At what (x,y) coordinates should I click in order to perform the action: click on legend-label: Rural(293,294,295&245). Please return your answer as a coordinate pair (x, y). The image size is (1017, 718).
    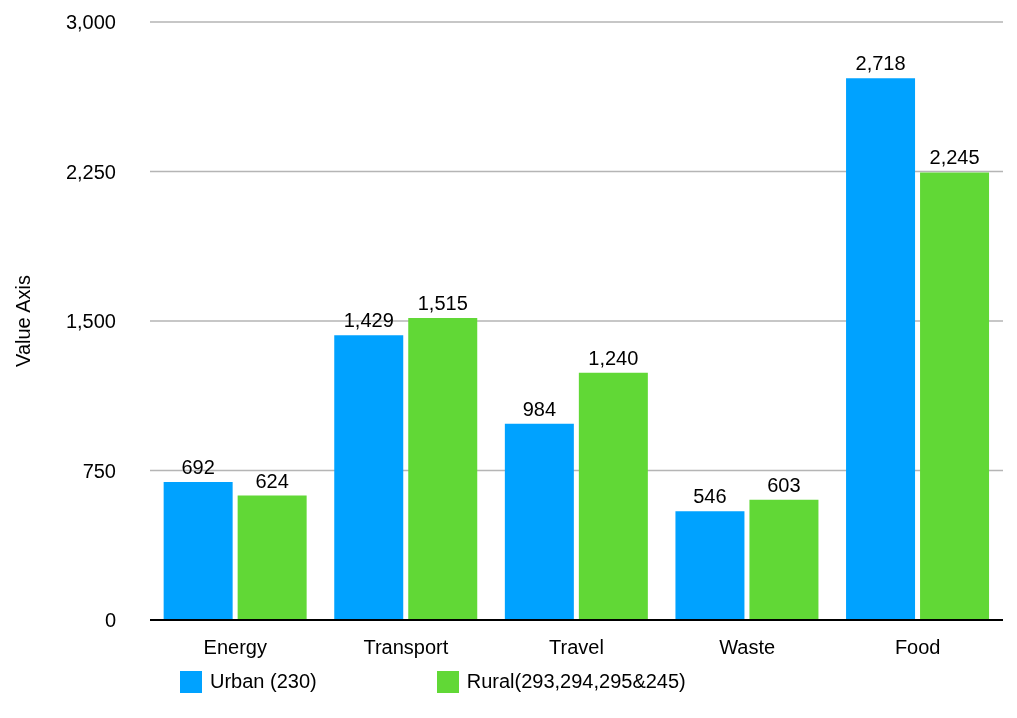
    Looking at the image, I should click on (575, 681).